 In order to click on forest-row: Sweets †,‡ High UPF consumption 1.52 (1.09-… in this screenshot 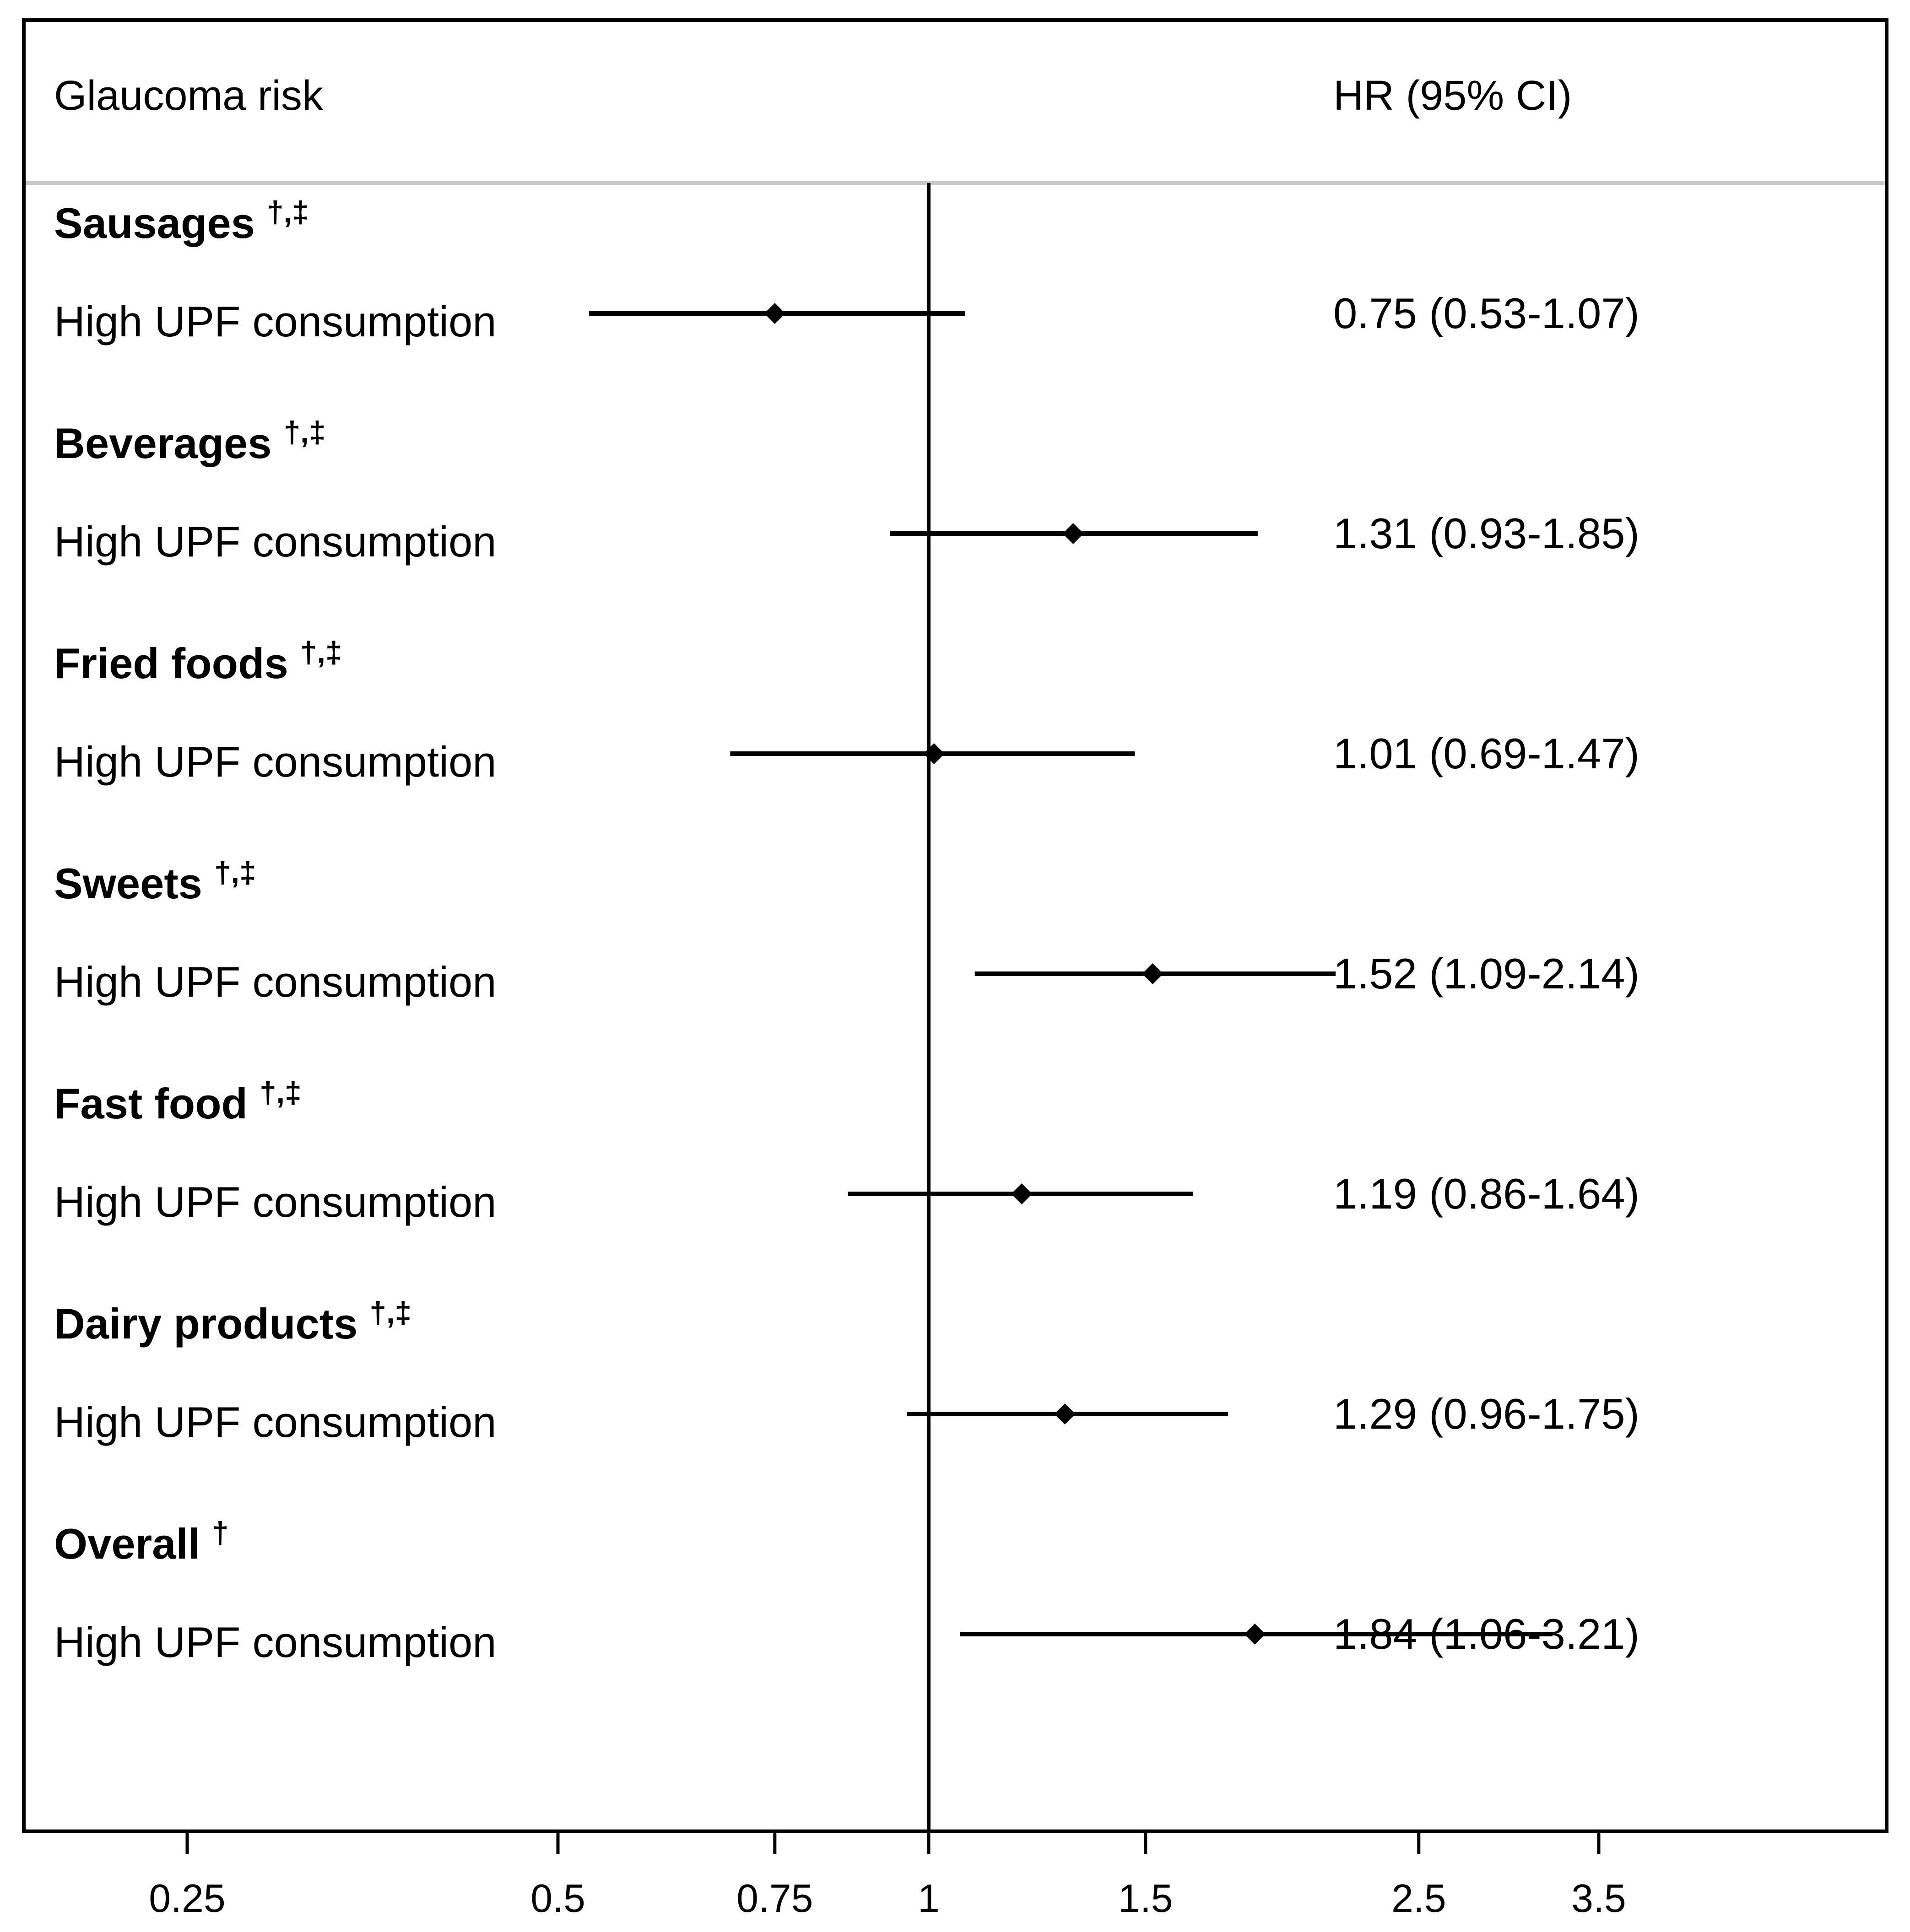, I will do `click(846, 931)`.